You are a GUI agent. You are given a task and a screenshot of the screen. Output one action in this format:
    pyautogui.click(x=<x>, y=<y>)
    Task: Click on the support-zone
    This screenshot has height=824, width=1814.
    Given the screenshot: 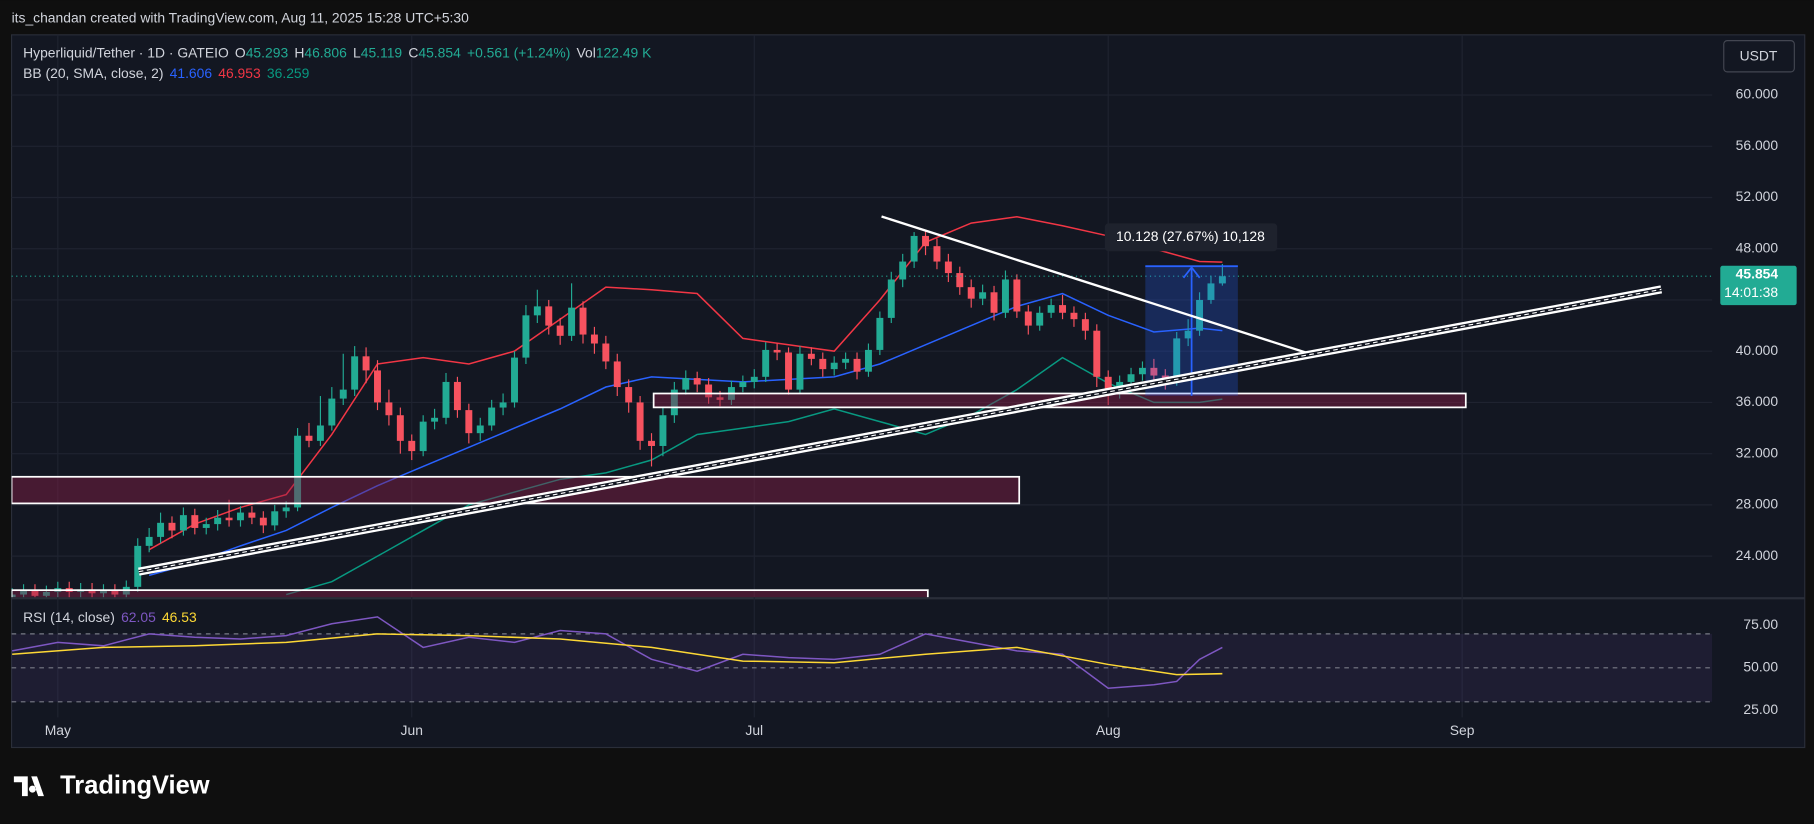 What is the action you would take?
    pyautogui.click(x=470, y=593)
    